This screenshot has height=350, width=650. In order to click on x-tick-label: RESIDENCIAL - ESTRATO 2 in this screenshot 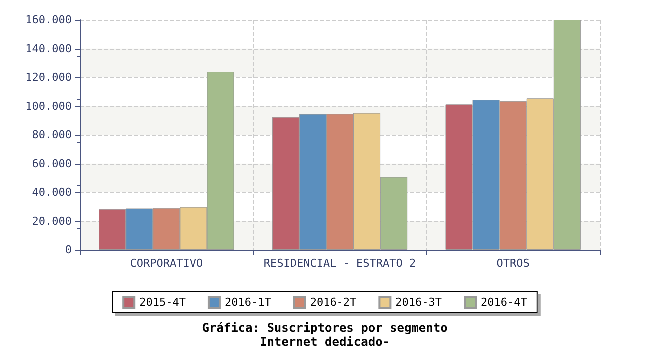, I will do `click(340, 263)`.